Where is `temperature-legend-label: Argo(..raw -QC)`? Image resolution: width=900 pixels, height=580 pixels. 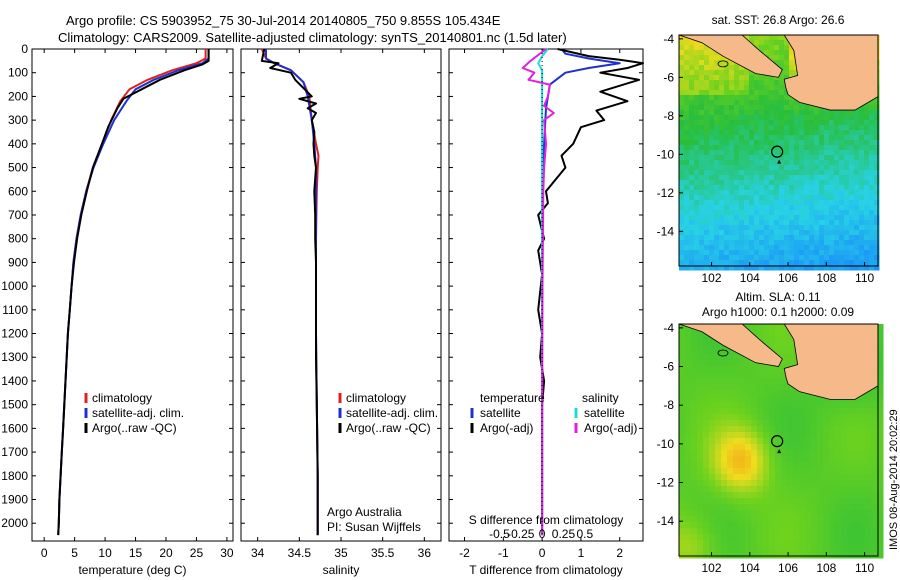
temperature-legend-label: Argo(..raw -QC) is located at coordinates (134, 428).